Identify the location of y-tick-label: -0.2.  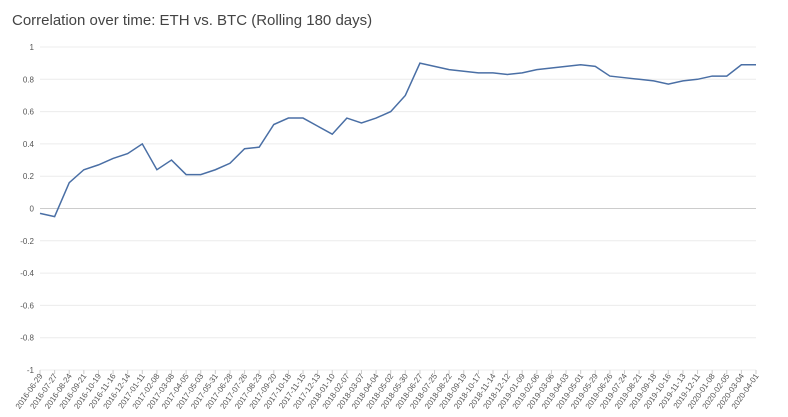
(27, 241).